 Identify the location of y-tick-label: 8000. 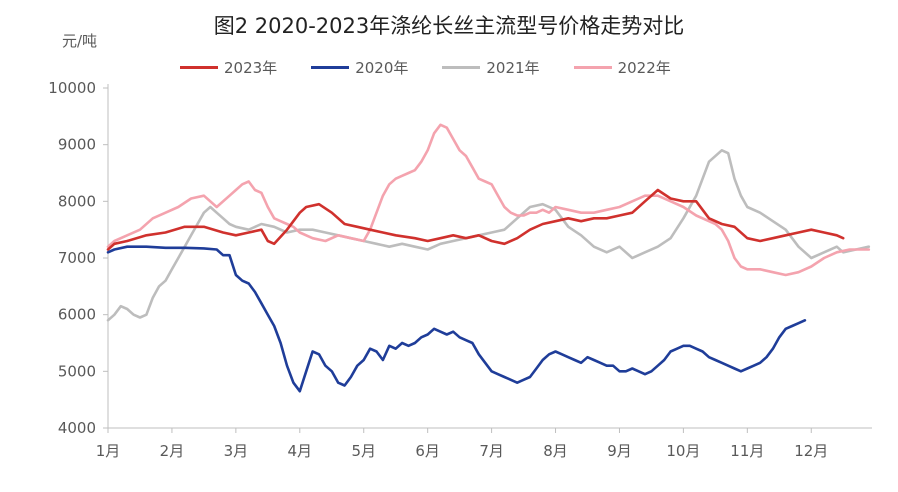
(77, 201).